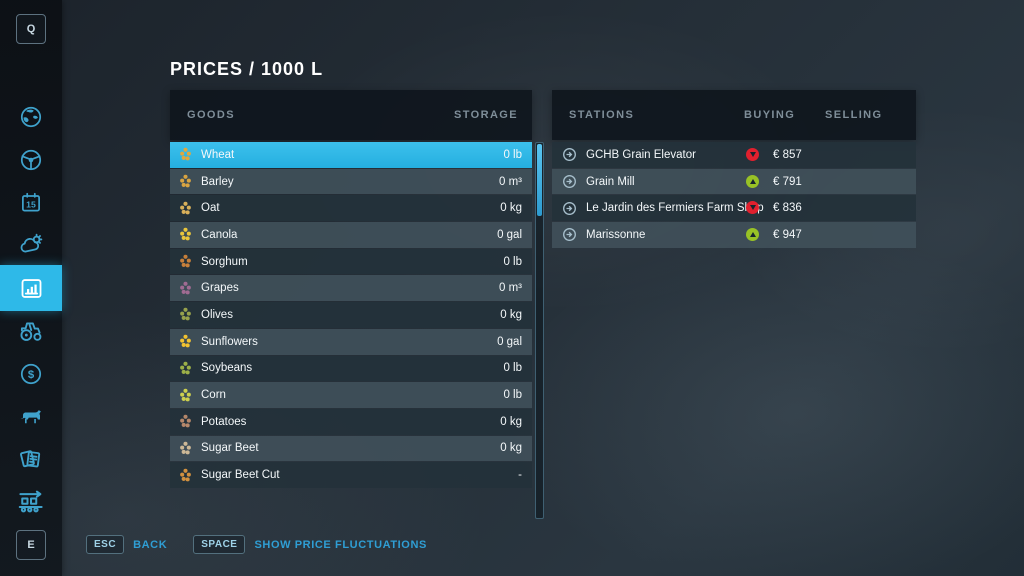  I want to click on sidebar-item-production-chains, so click(31, 500).